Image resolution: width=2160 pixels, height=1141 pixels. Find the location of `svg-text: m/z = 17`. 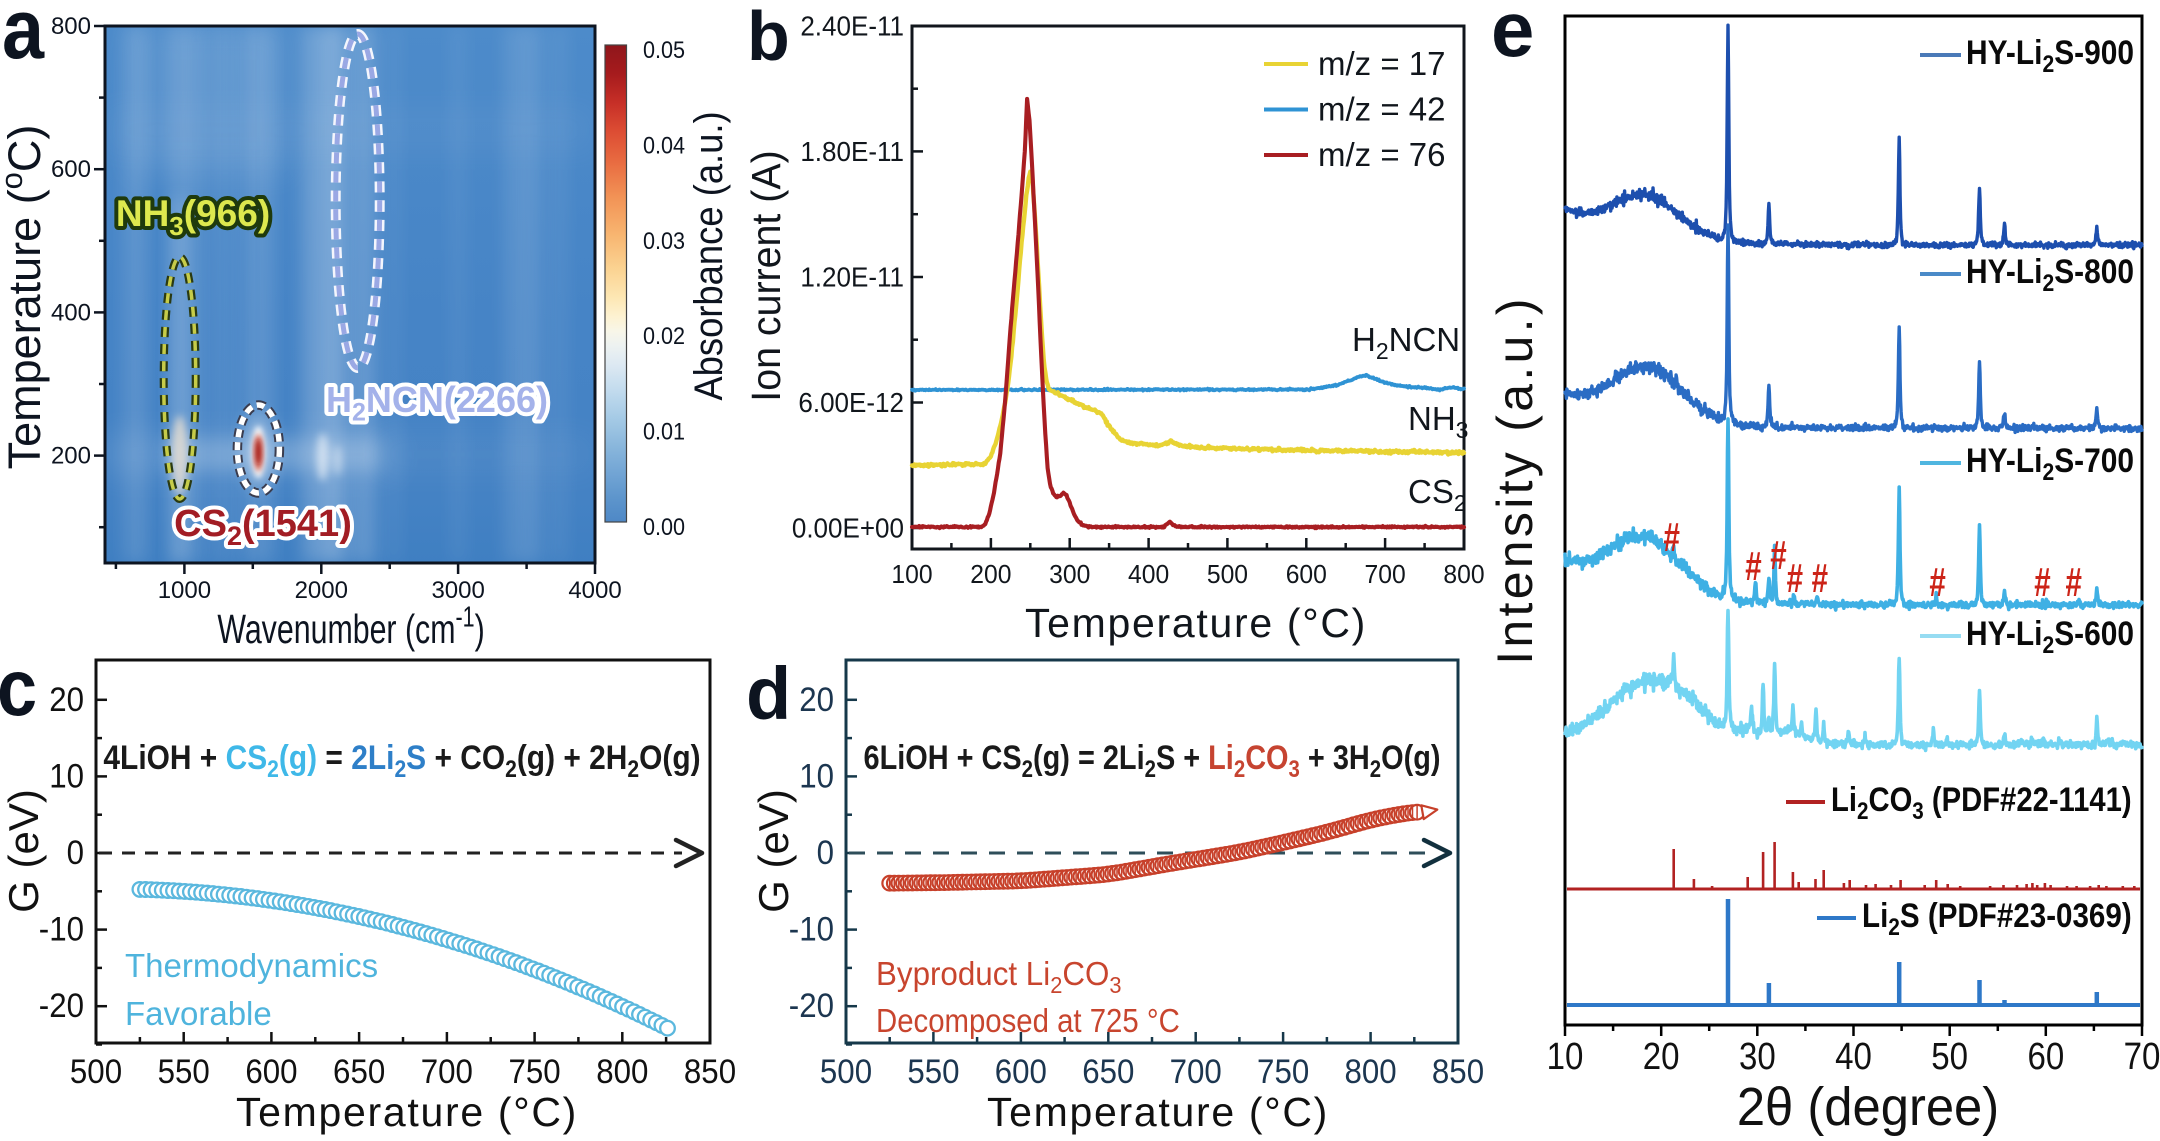

svg-text: m/z = 17 is located at coordinates (1381, 63).